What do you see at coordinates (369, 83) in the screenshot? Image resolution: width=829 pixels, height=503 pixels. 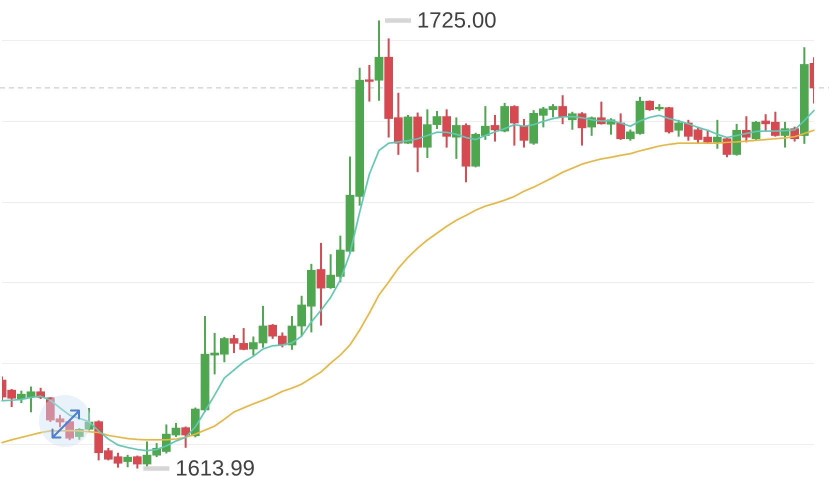 I see `candlestick` at bounding box center [369, 83].